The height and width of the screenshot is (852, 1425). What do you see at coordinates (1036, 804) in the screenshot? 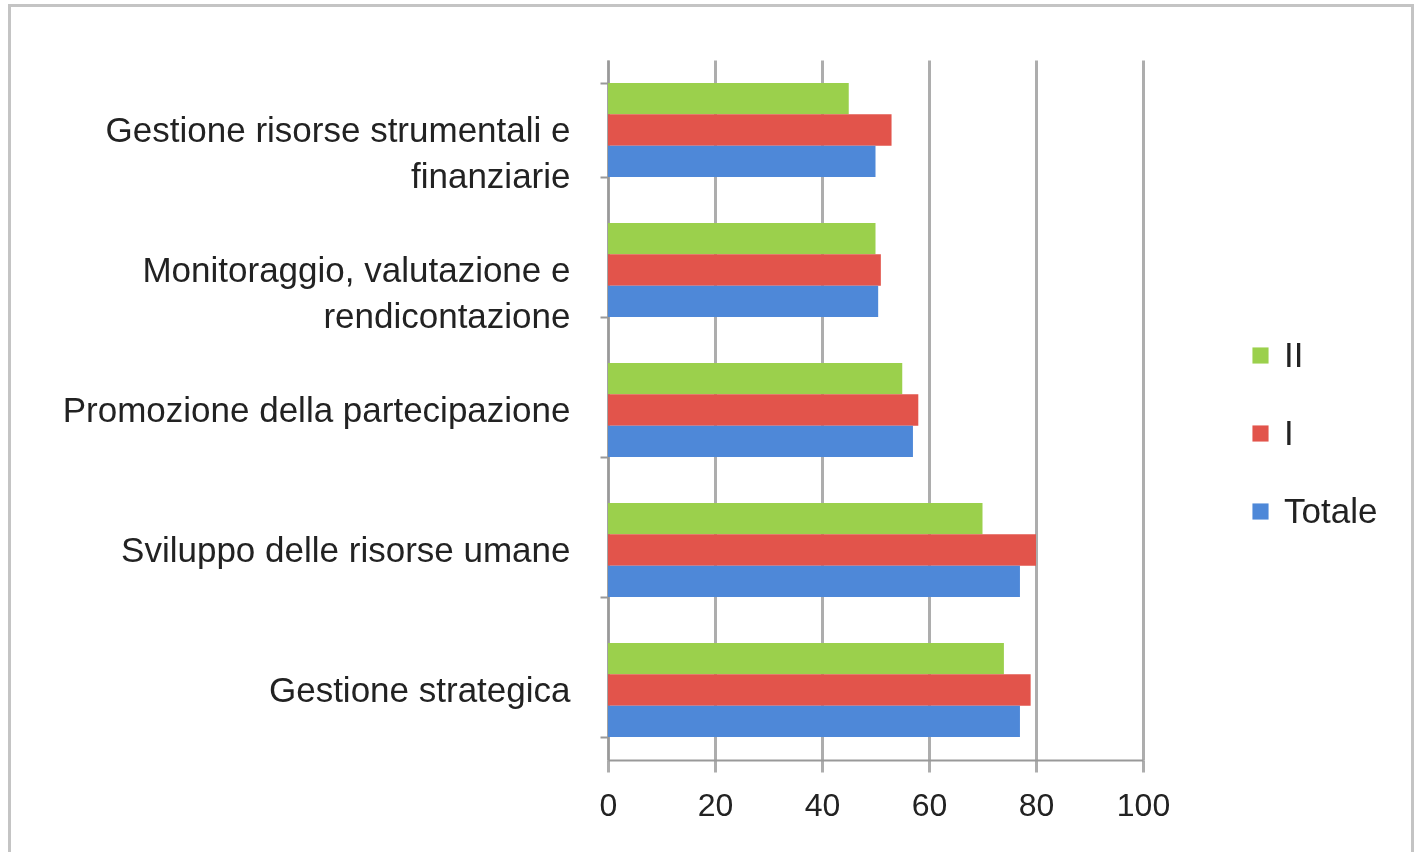
I see `x-tick-label: 80` at bounding box center [1036, 804].